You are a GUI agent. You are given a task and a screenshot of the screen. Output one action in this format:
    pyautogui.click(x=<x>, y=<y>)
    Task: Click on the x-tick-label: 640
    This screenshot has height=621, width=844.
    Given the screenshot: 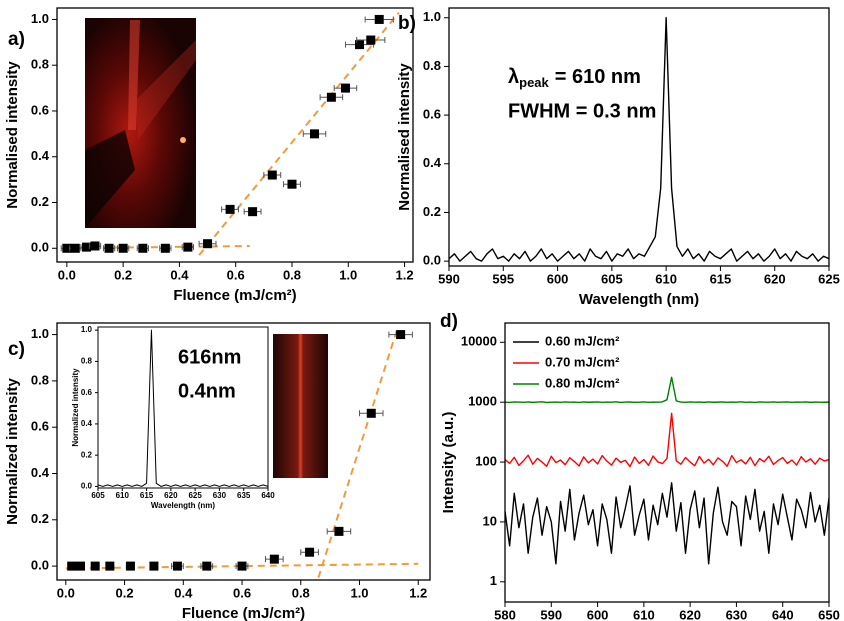 What is the action you would take?
    pyautogui.click(x=268, y=495)
    